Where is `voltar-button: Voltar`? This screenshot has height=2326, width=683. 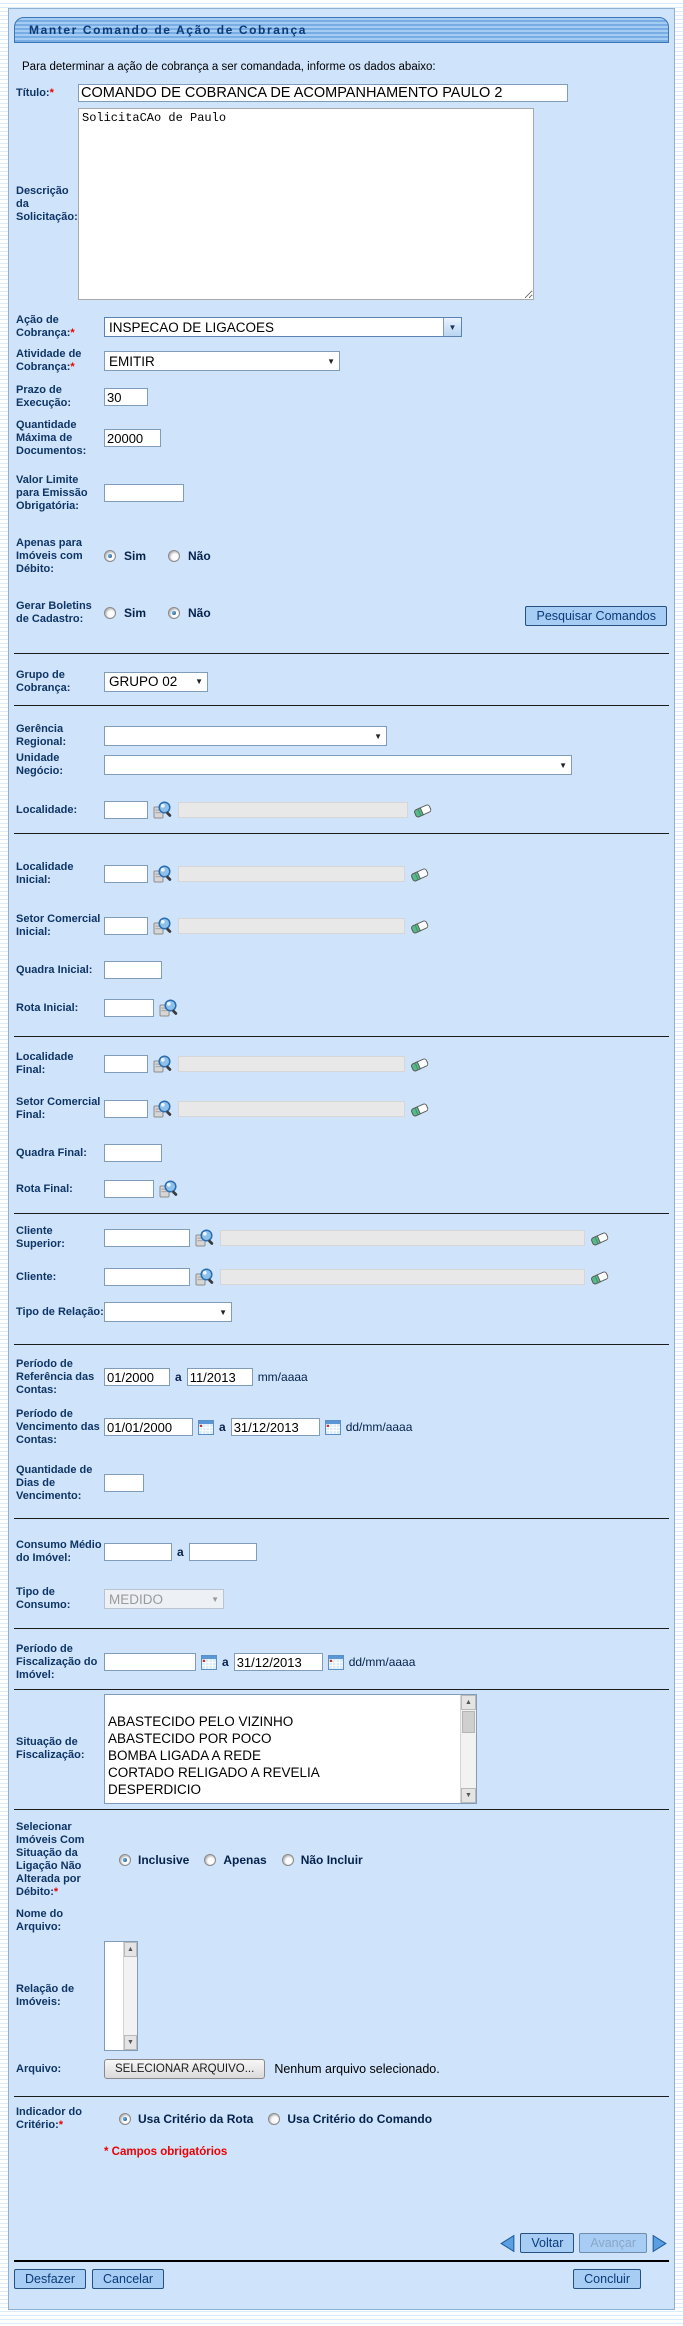 voltar-button: Voltar is located at coordinates (547, 2243).